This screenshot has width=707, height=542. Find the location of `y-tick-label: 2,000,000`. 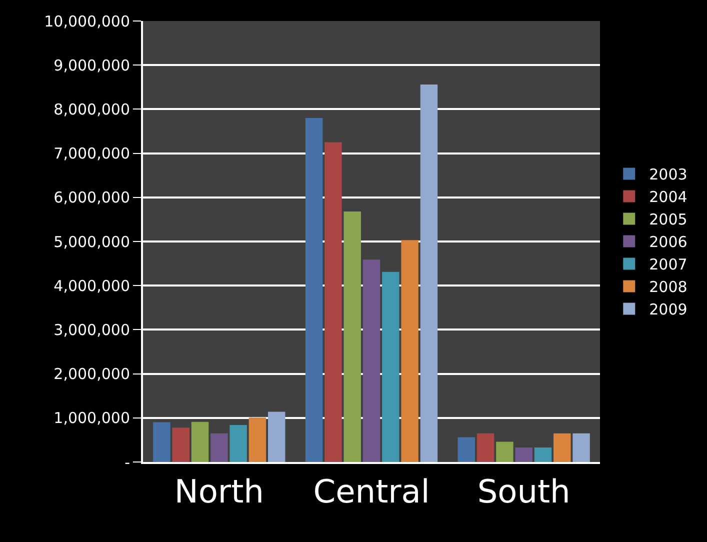

y-tick-label: 2,000,000 is located at coordinates (92, 374).